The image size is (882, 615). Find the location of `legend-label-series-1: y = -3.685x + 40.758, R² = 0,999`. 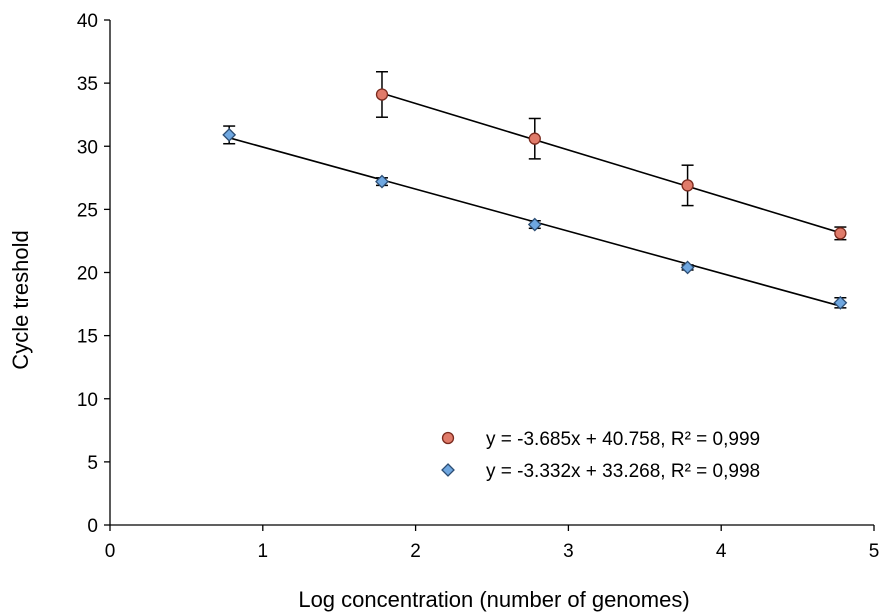

legend-label-series-1: y = -3.685x + 40.758, R² = 0,999 is located at coordinates (623, 439).